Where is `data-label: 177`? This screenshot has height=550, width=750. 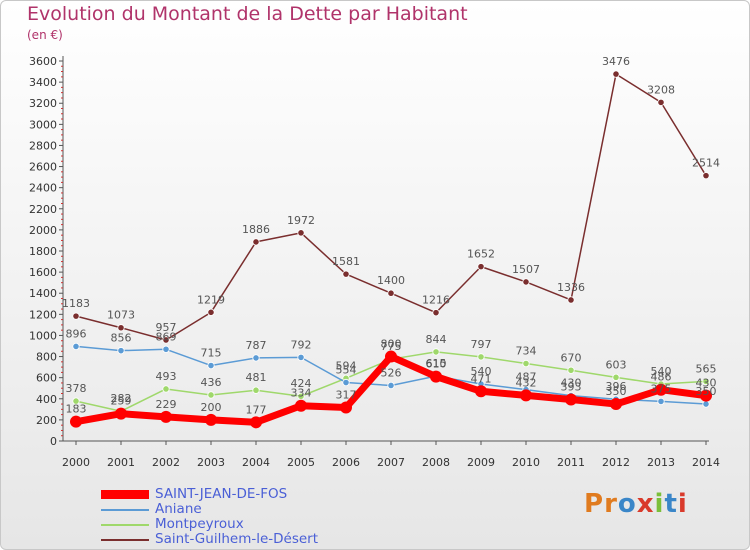 data-label: 177 is located at coordinates (256, 409).